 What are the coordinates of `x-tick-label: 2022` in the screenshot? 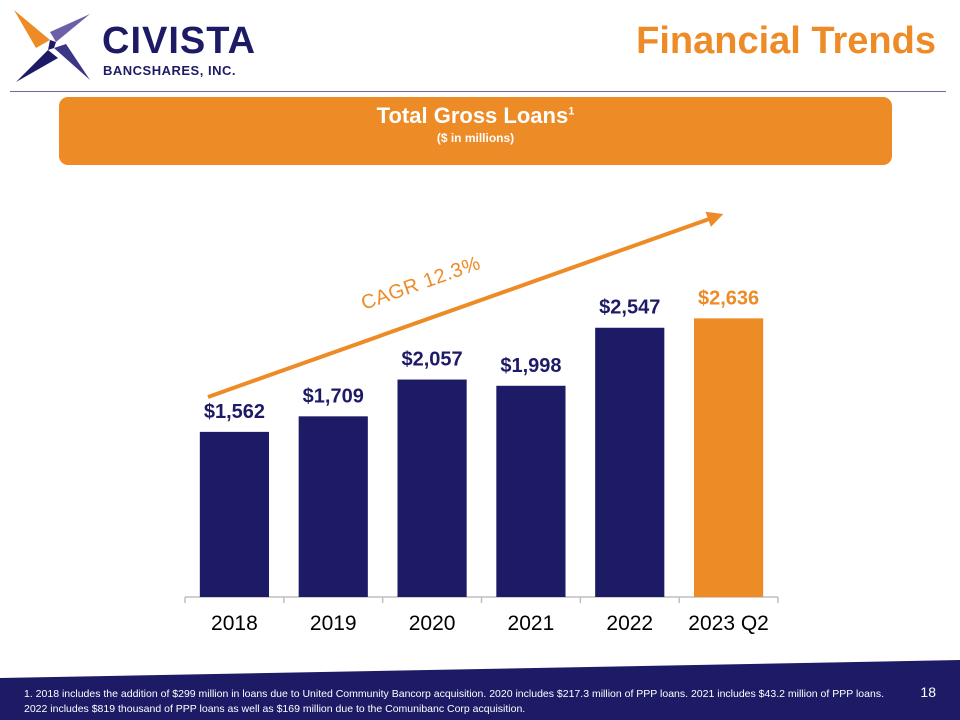 It's located at (629, 623).